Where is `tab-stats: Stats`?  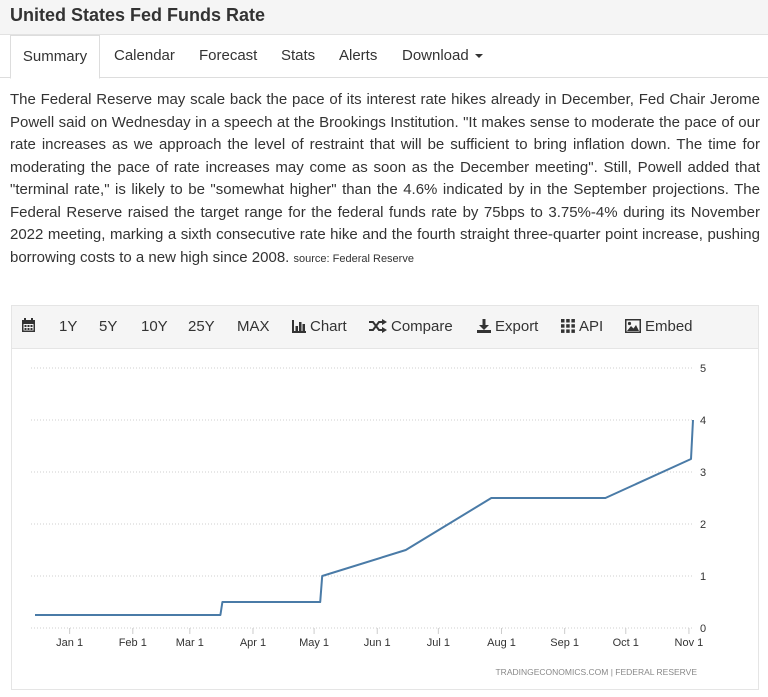
tab-stats: Stats is located at coordinates (298, 55).